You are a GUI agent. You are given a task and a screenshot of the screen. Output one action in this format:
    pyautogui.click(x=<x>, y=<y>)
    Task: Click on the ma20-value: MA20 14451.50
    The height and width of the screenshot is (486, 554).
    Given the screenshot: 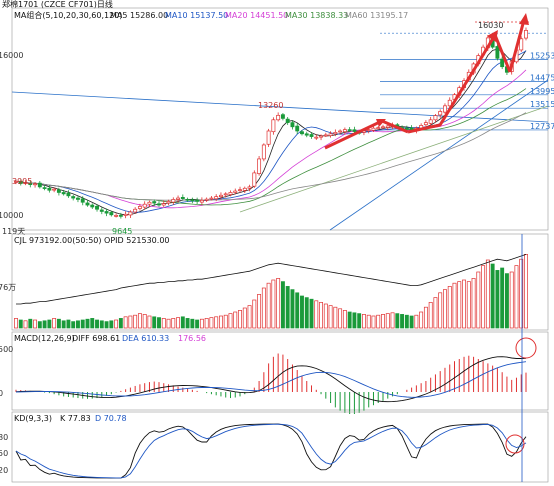 What is the action you would take?
    pyautogui.click(x=256, y=15)
    